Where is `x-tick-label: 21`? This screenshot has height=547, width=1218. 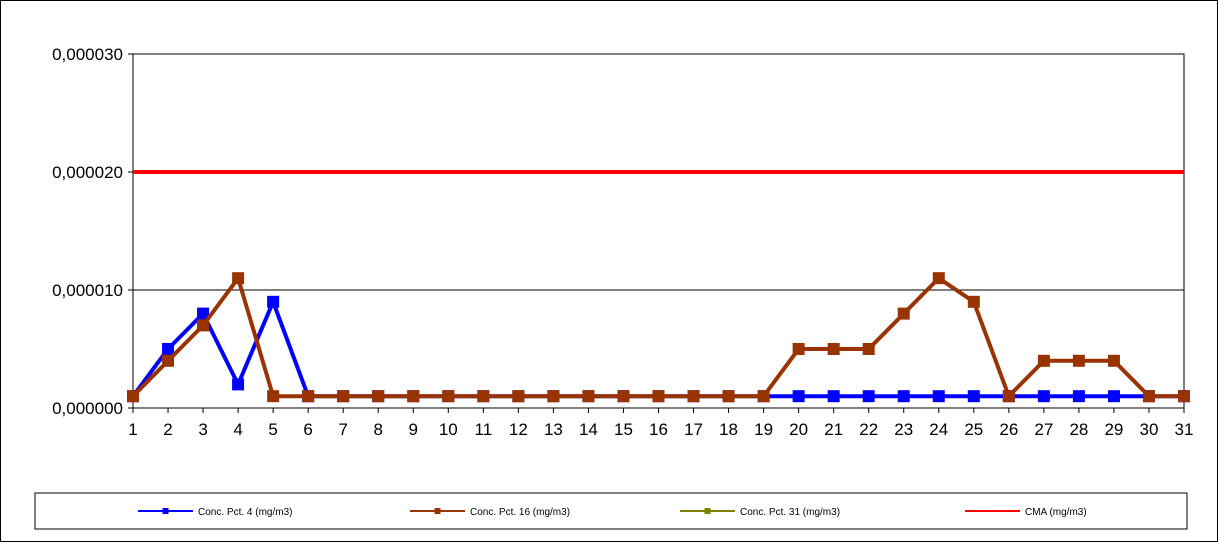 x-tick-label: 21 is located at coordinates (833, 429).